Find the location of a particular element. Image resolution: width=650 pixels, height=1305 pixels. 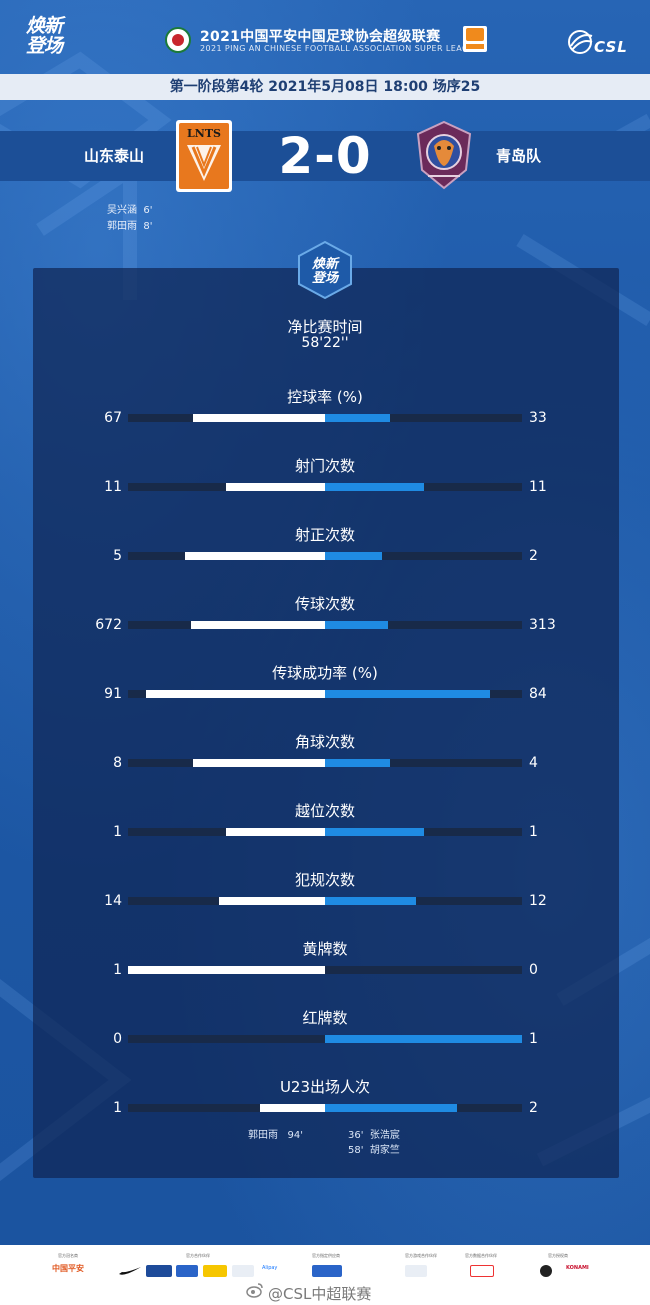

brand-logo: 焕新 登场 is located at coordinates (56, 38).